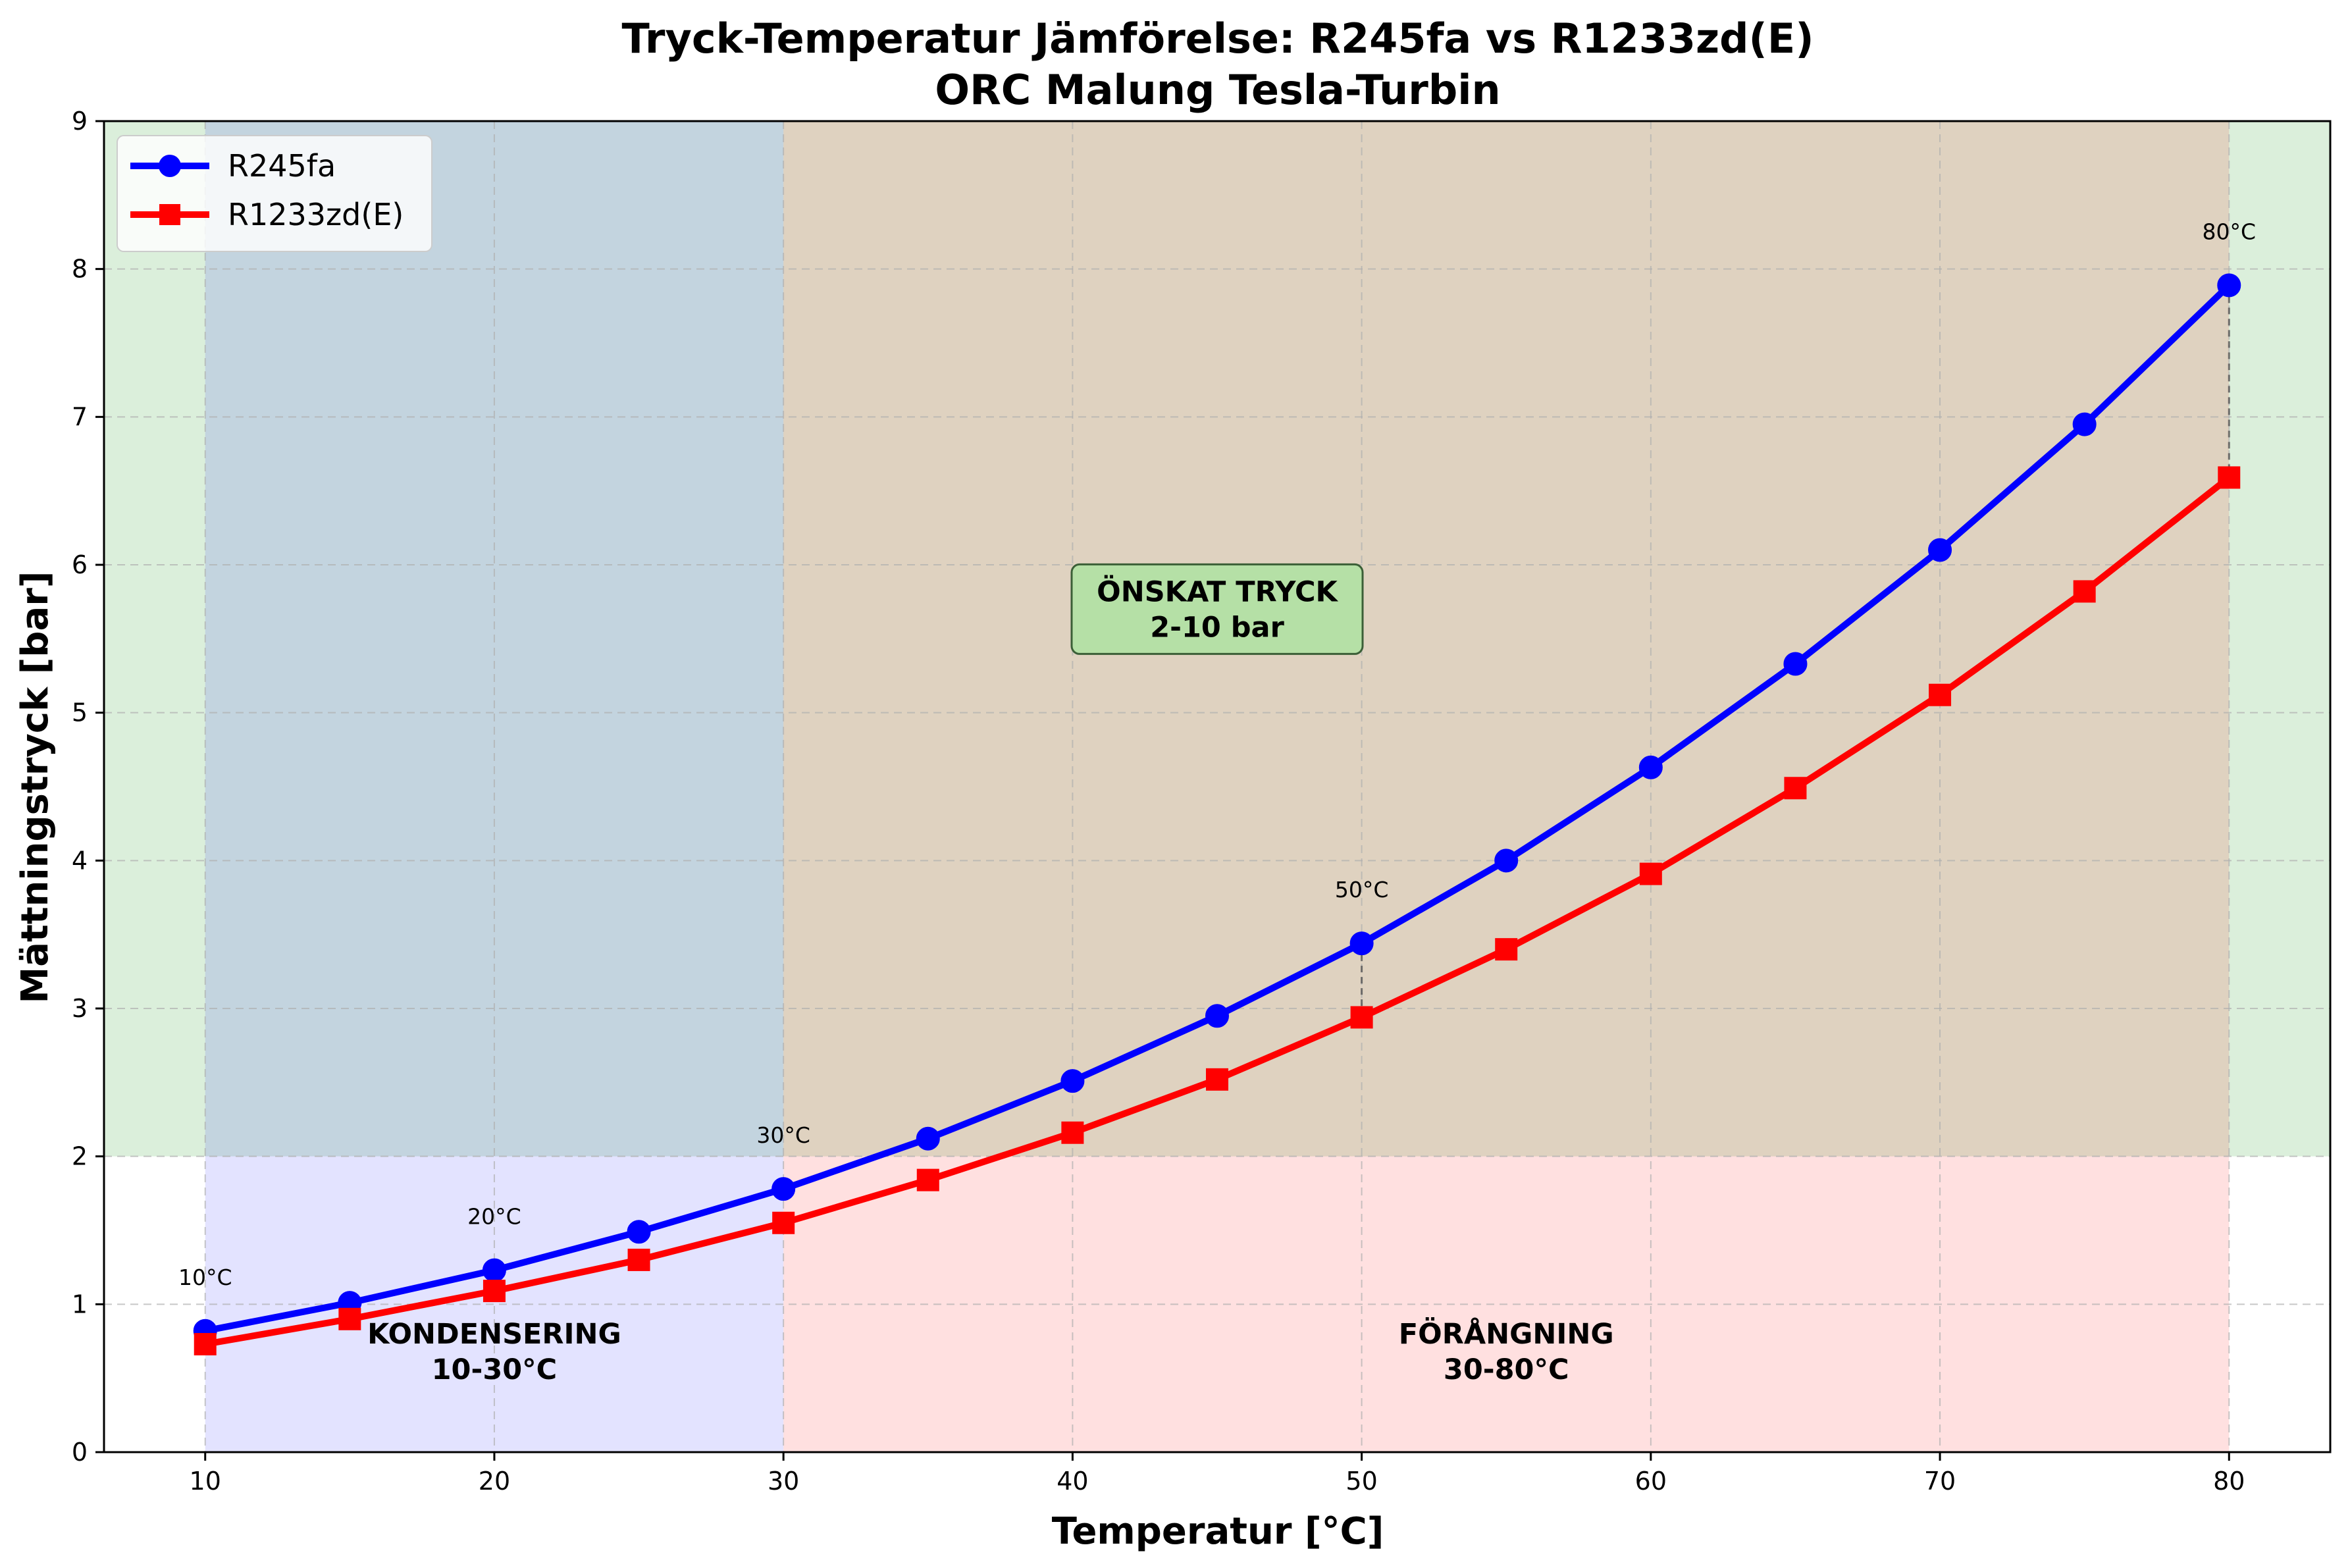 This screenshot has height=1568, width=2350. Describe the element at coordinates (80, 712) in the screenshot. I see `y-tick-label: 5` at that location.